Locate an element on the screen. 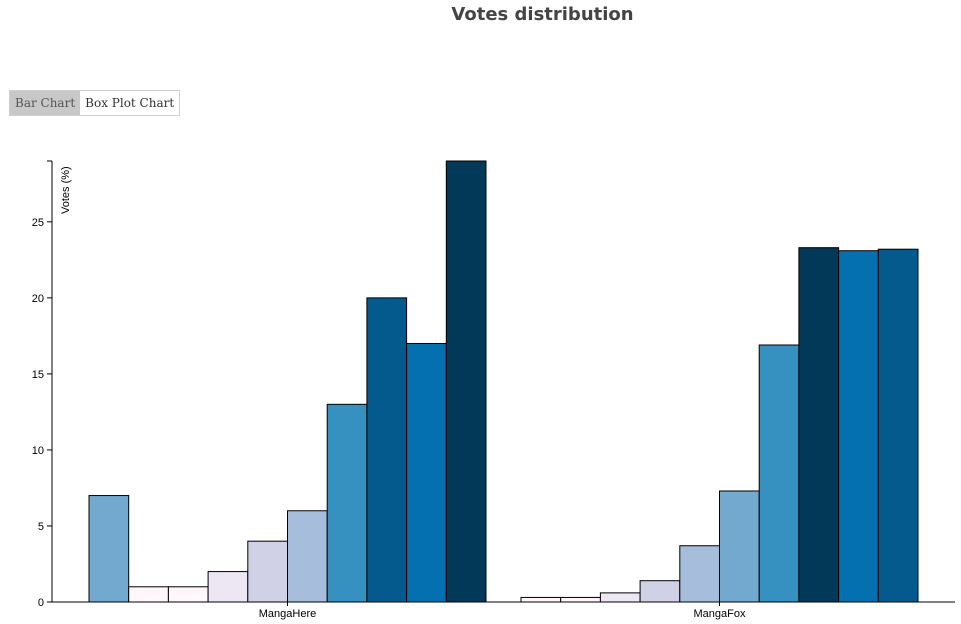 The image size is (961, 624). y-tick-label: 25 is located at coordinates (38, 223).